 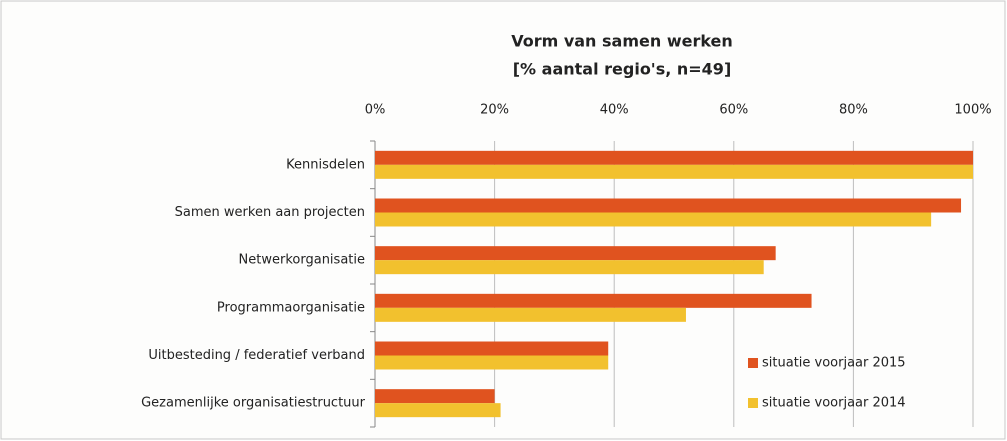 What do you see at coordinates (622, 69) in the screenshot?
I see `chart-subtitle: [% aantal regio's, n=49]` at bounding box center [622, 69].